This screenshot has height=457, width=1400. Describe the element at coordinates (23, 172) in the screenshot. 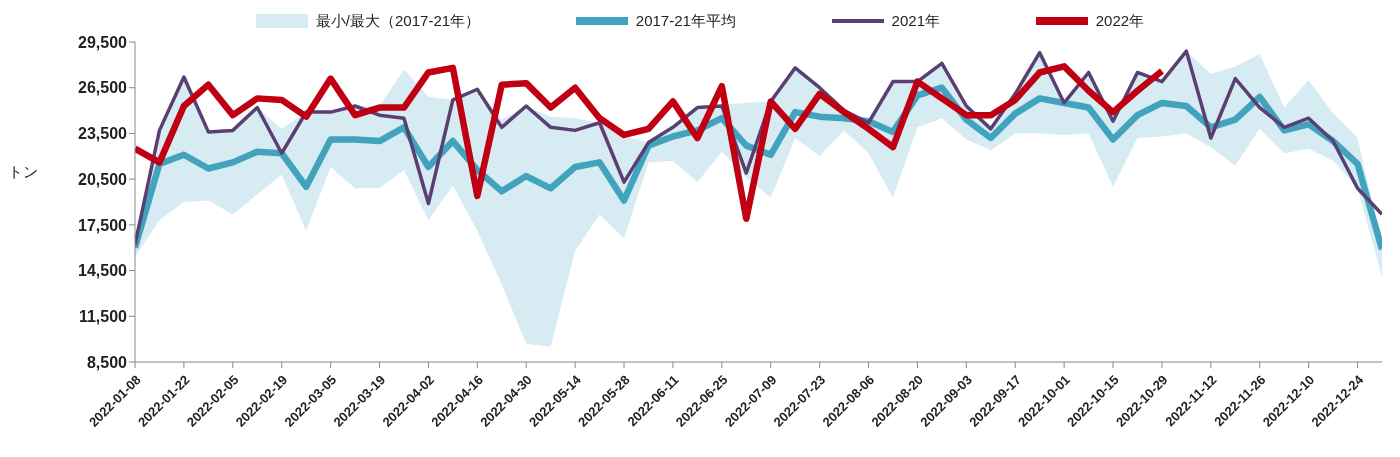

I see `y-axis-title: トン` at that location.